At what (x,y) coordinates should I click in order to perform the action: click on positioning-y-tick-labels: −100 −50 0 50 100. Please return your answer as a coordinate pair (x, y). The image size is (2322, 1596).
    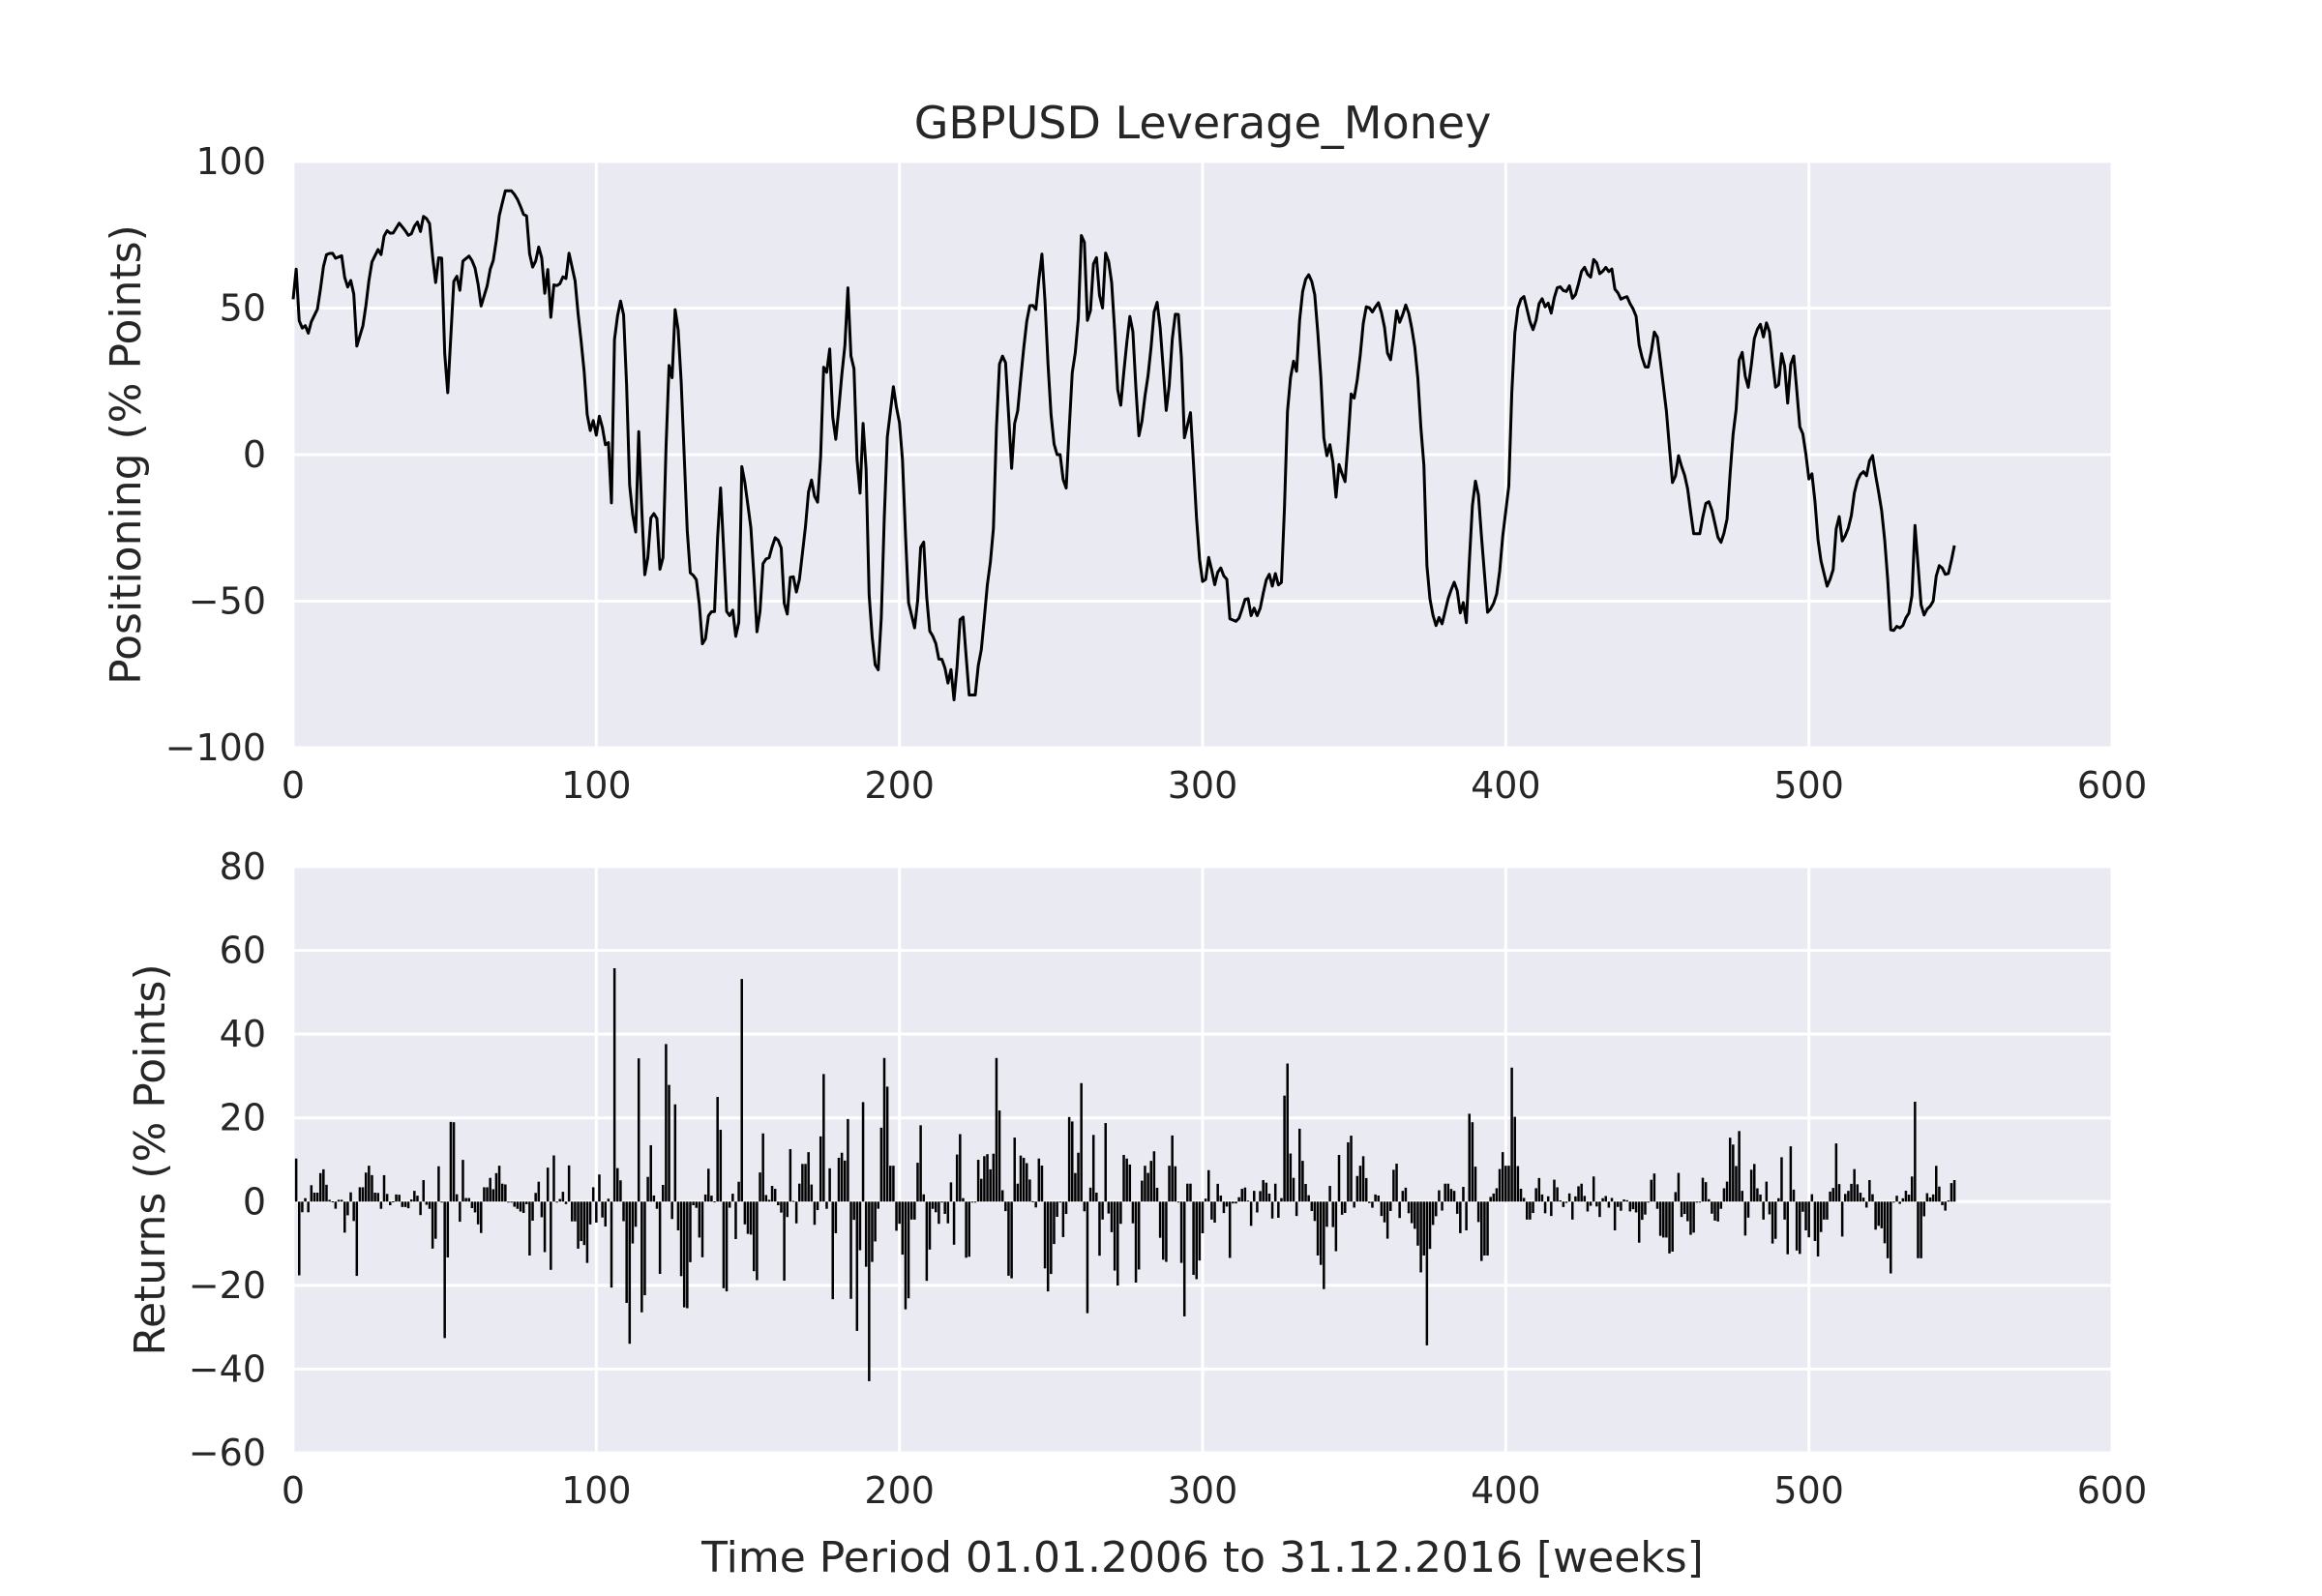
    Looking at the image, I should click on (215, 454).